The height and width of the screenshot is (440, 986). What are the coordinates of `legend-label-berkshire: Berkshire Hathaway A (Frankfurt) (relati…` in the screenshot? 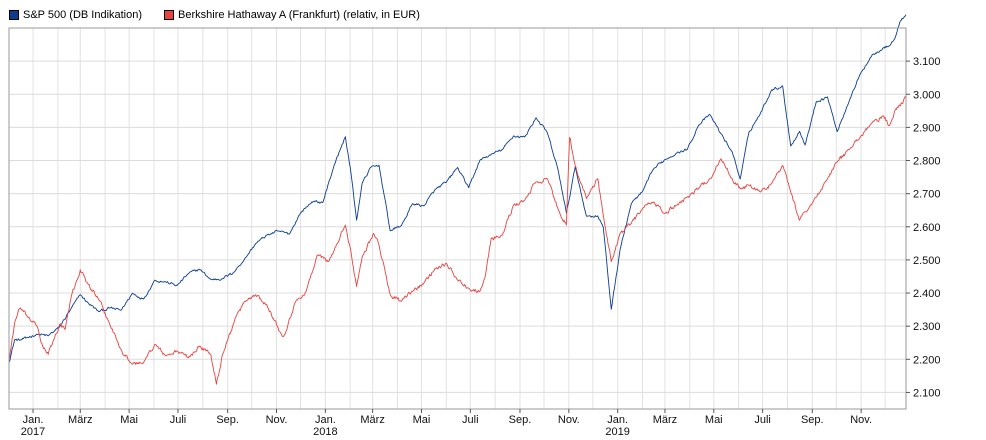 It's located at (299, 15).